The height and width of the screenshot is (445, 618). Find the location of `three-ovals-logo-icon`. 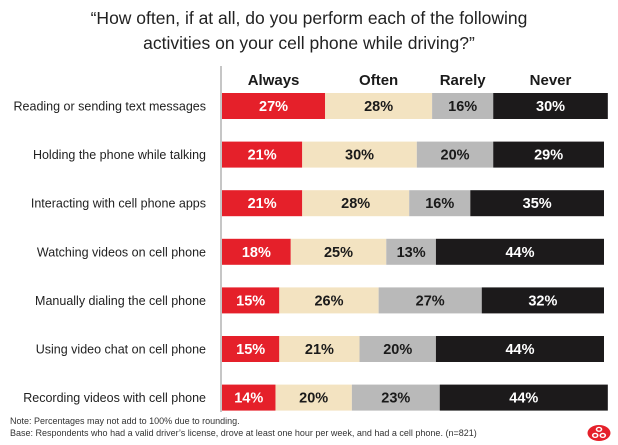

three-ovals-logo-icon is located at coordinates (599, 433).